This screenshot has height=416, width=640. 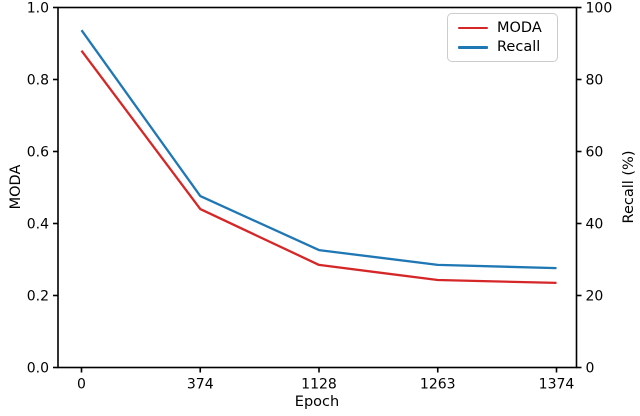 What do you see at coordinates (42, 189) in the screenshot?
I see `left-axis-ticks: 0.0 0.2 0.4 0.6 0.8 1.0` at bounding box center [42, 189].